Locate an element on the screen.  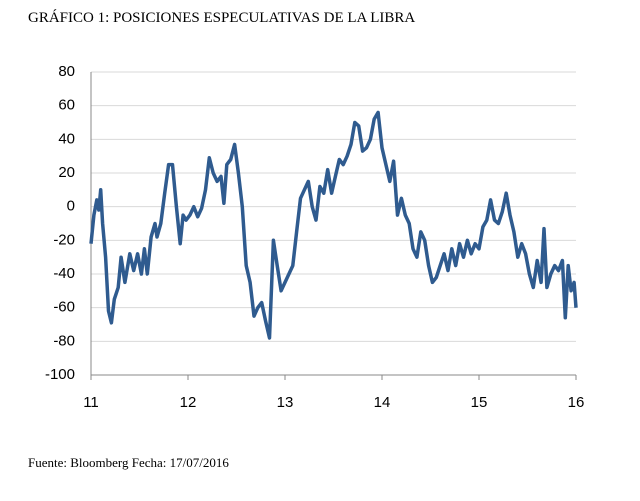
y-tick-label: 0 is located at coordinates (71, 206).